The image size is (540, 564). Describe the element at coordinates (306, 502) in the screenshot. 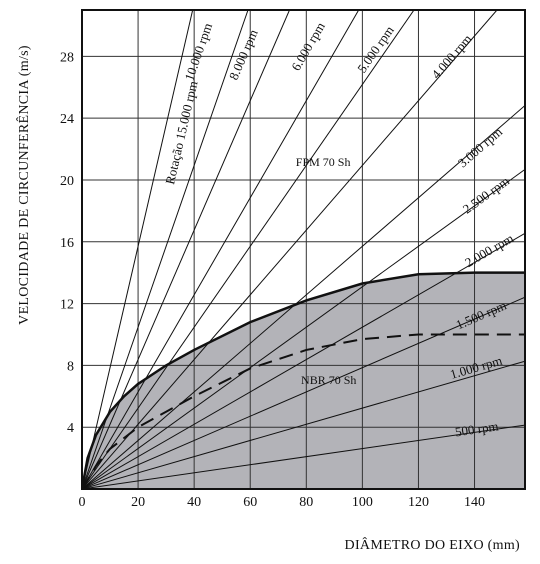

I see `x-tick-label: 80` at that location.